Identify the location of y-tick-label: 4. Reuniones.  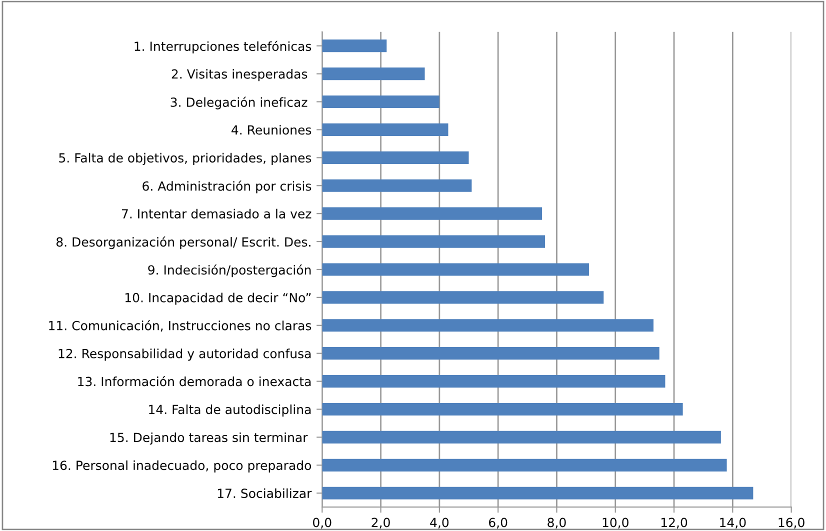
(272, 129).